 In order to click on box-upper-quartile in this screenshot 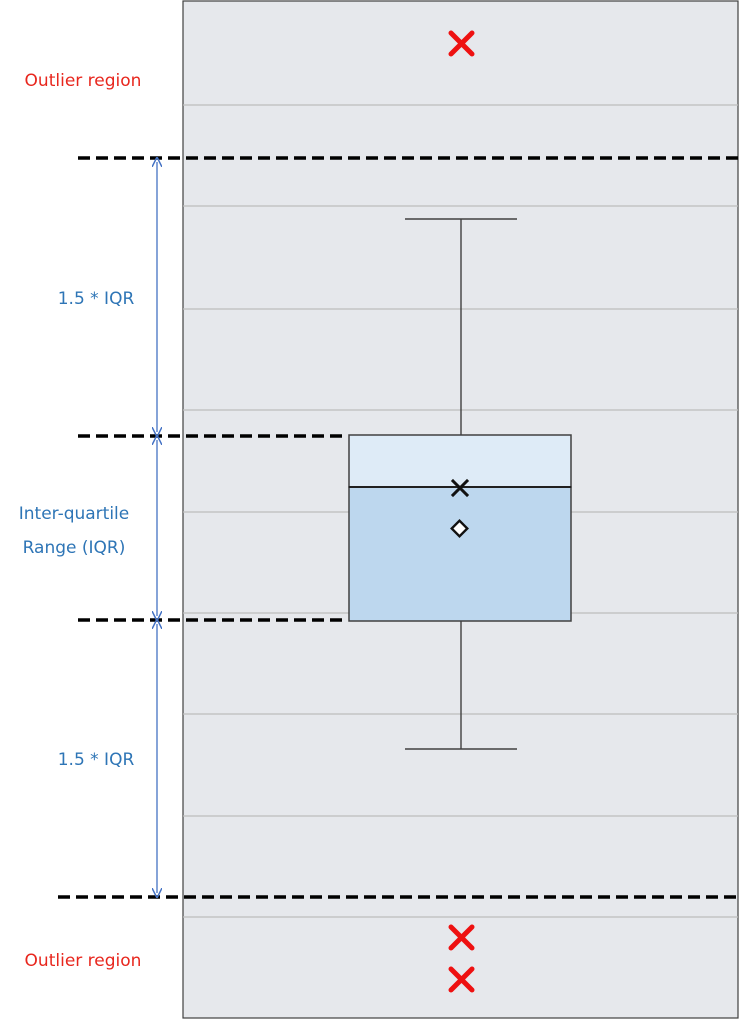, I will do `click(460, 461)`.